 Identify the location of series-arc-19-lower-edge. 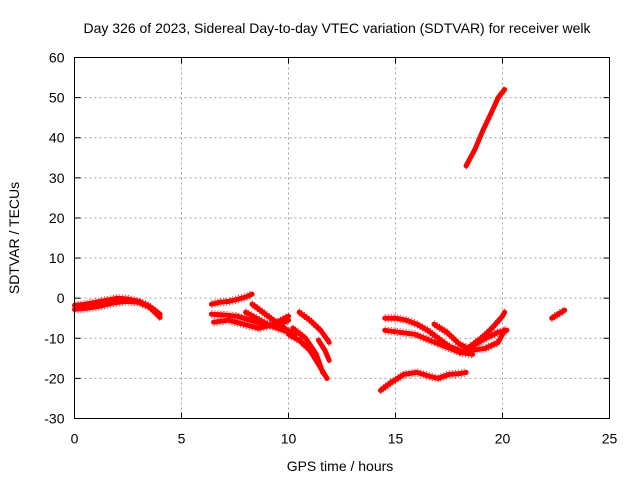
(558, 318).